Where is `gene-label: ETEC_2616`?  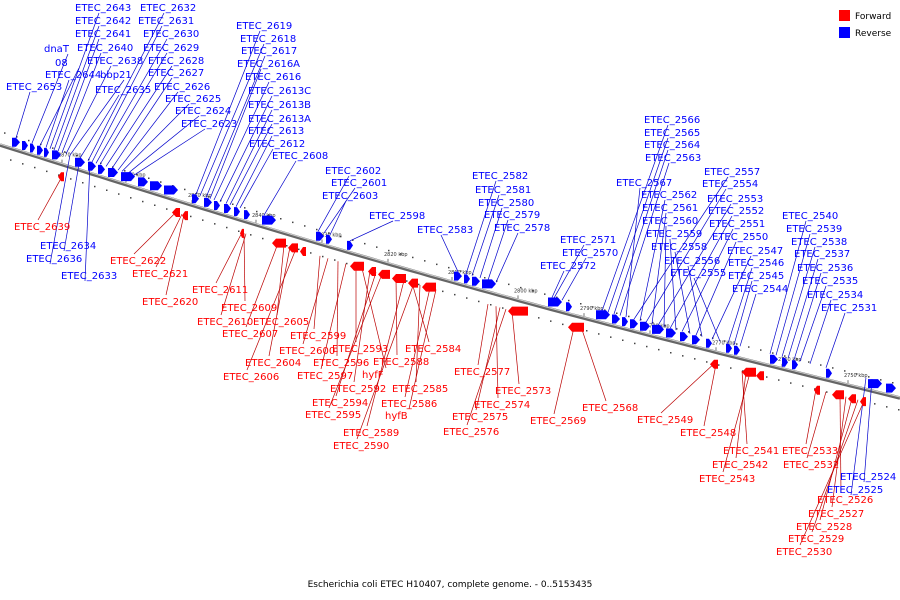
gene-label: ETEC_2616 is located at coordinates (273, 77).